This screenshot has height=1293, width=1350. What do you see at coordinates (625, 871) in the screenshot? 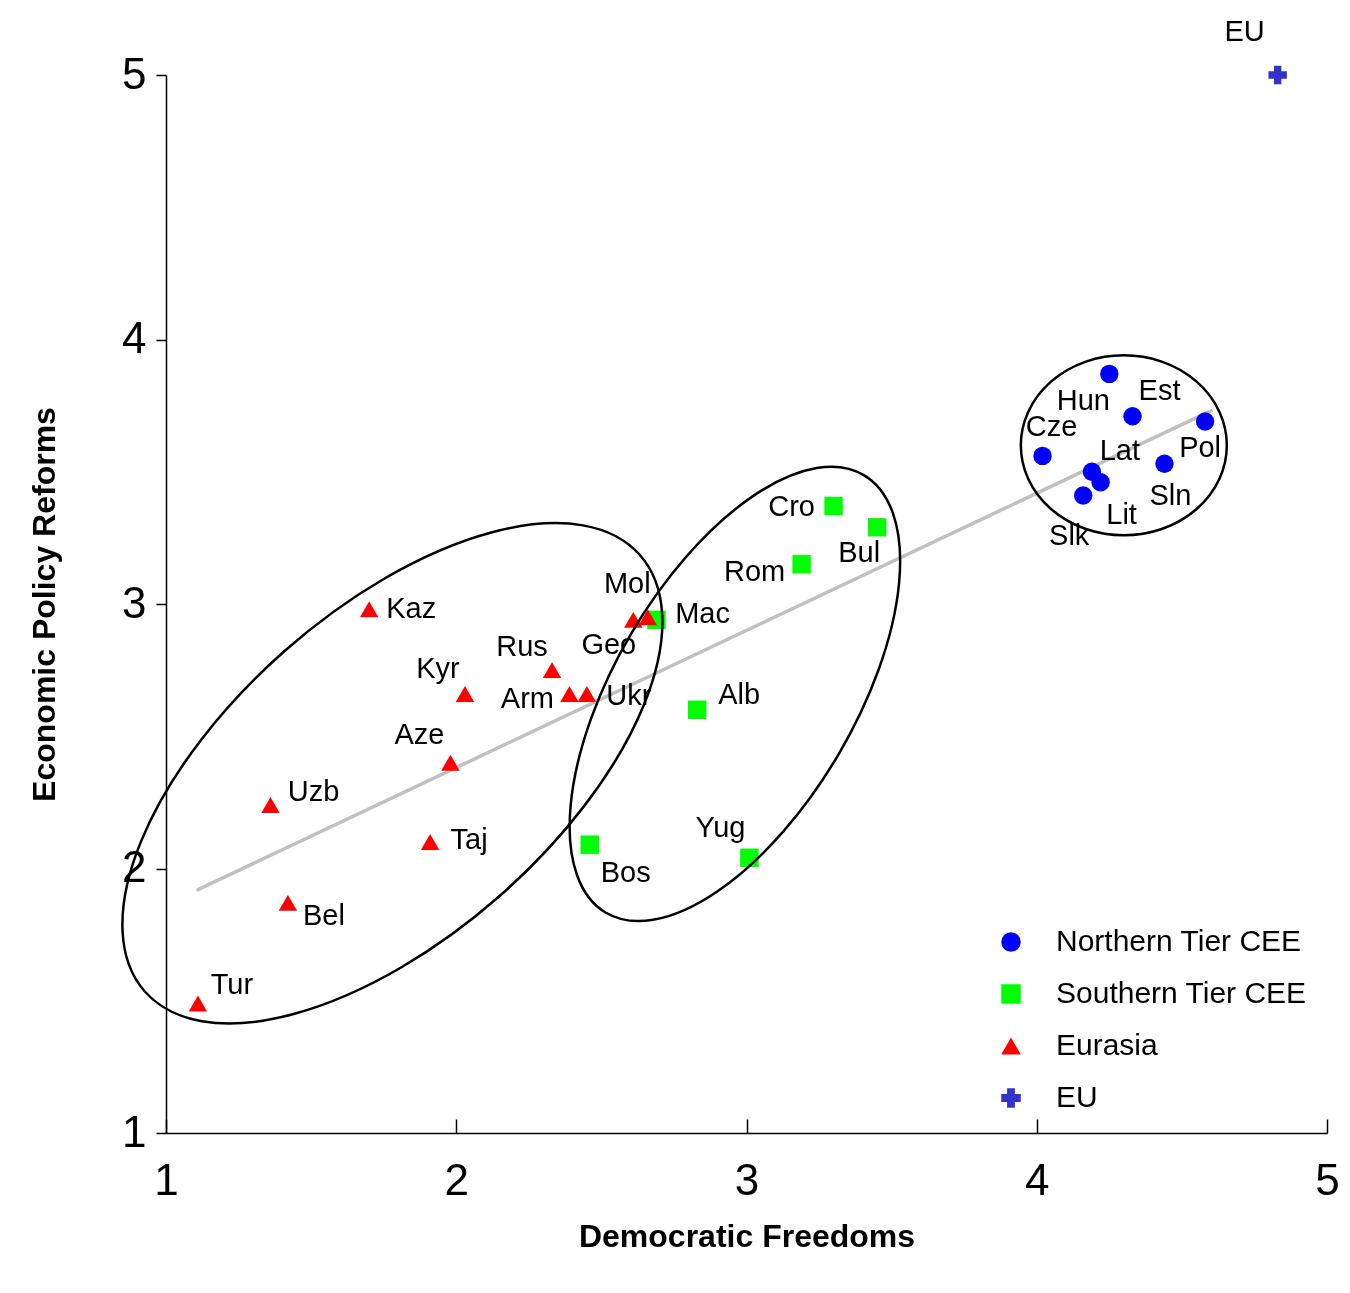
I see `annotation: Bos` at bounding box center [625, 871].